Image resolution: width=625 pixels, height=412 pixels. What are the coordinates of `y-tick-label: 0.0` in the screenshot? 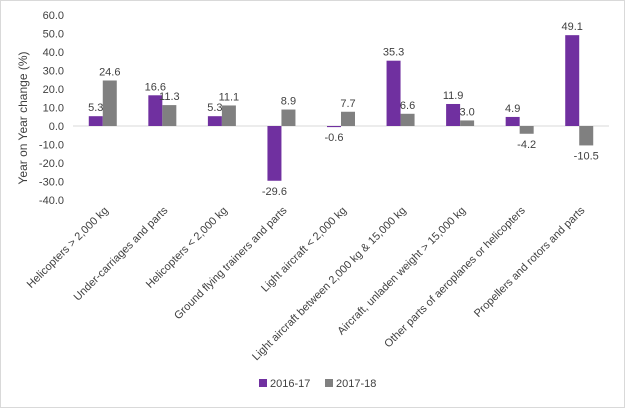 It's located at (56, 127).